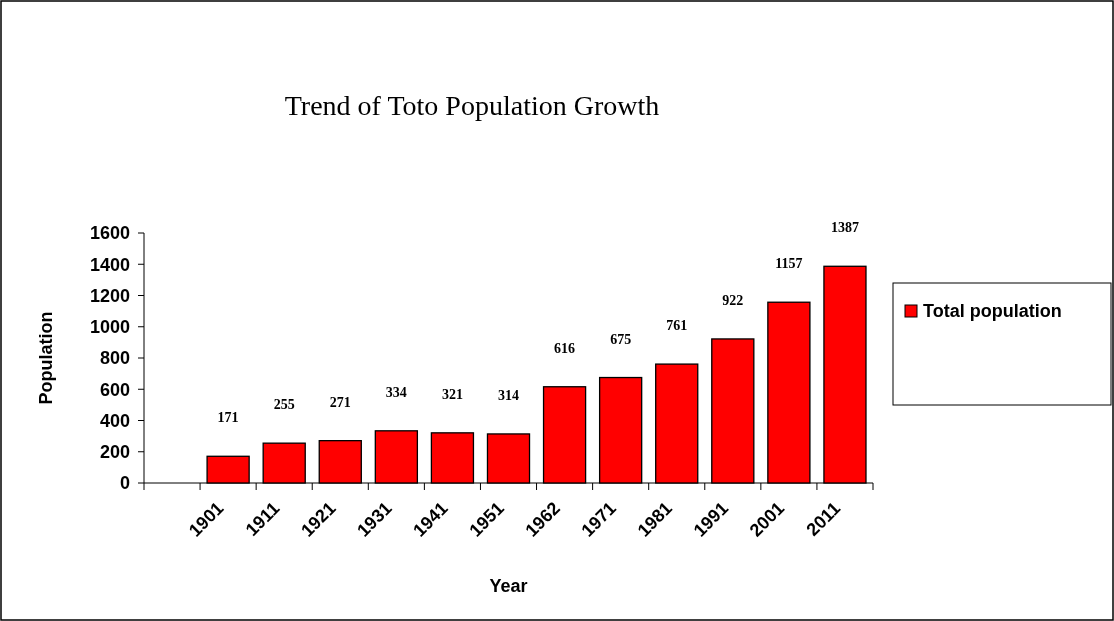 The height and width of the screenshot is (621, 1114). I want to click on data-label: 761, so click(677, 326).